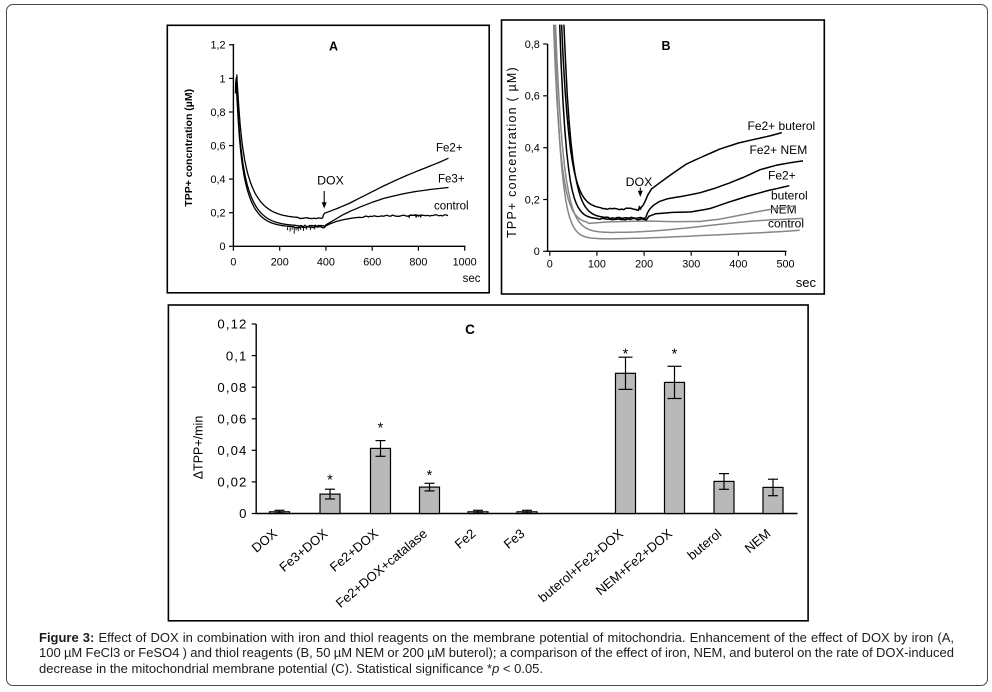  Describe the element at coordinates (222, 79) in the screenshot. I see `svg-text: 1` at that location.